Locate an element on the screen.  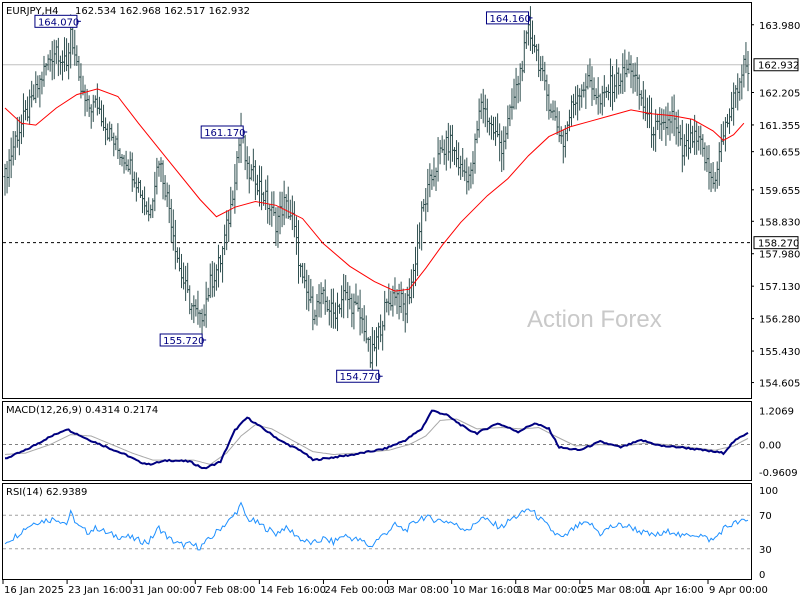
watermark: Action Forex is located at coordinates (594, 319).